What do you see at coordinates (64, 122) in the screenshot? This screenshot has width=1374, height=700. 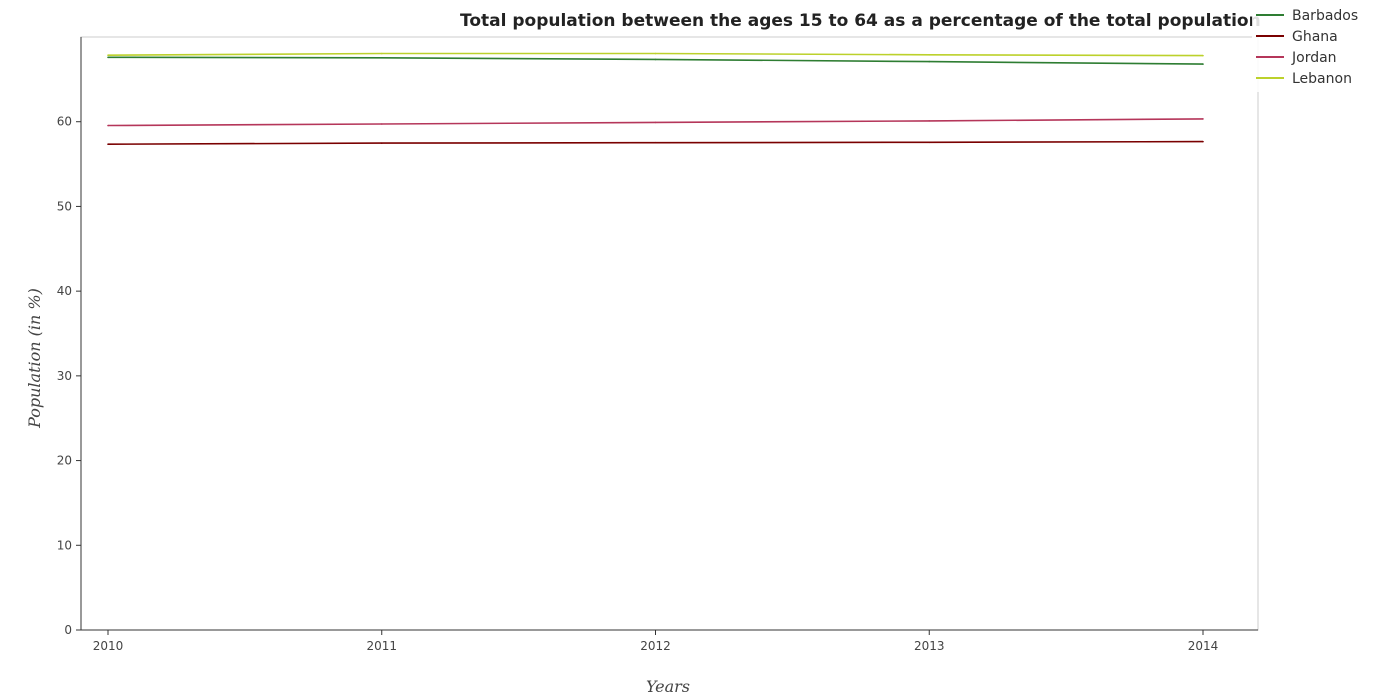 I see `y-tick-label: 60` at bounding box center [64, 122].